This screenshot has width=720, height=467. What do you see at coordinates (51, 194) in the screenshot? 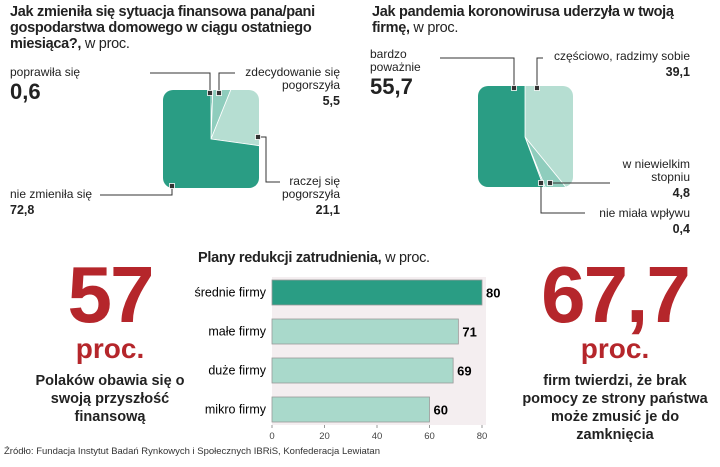
I see `slice-label: nie zmieniła się` at bounding box center [51, 194].